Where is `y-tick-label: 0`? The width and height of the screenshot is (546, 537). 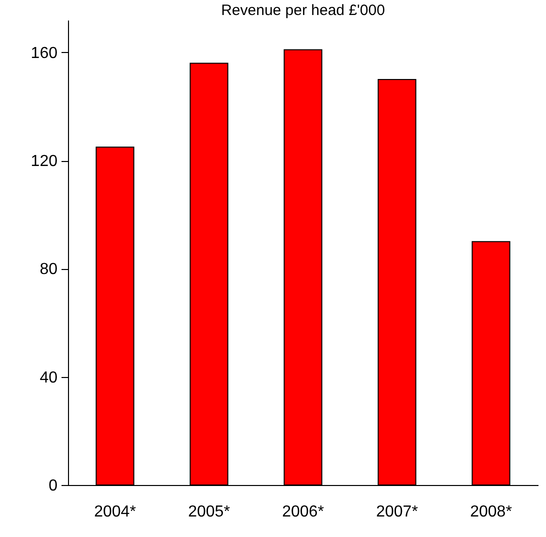
y-tick-label: 0 is located at coordinates (53, 486).